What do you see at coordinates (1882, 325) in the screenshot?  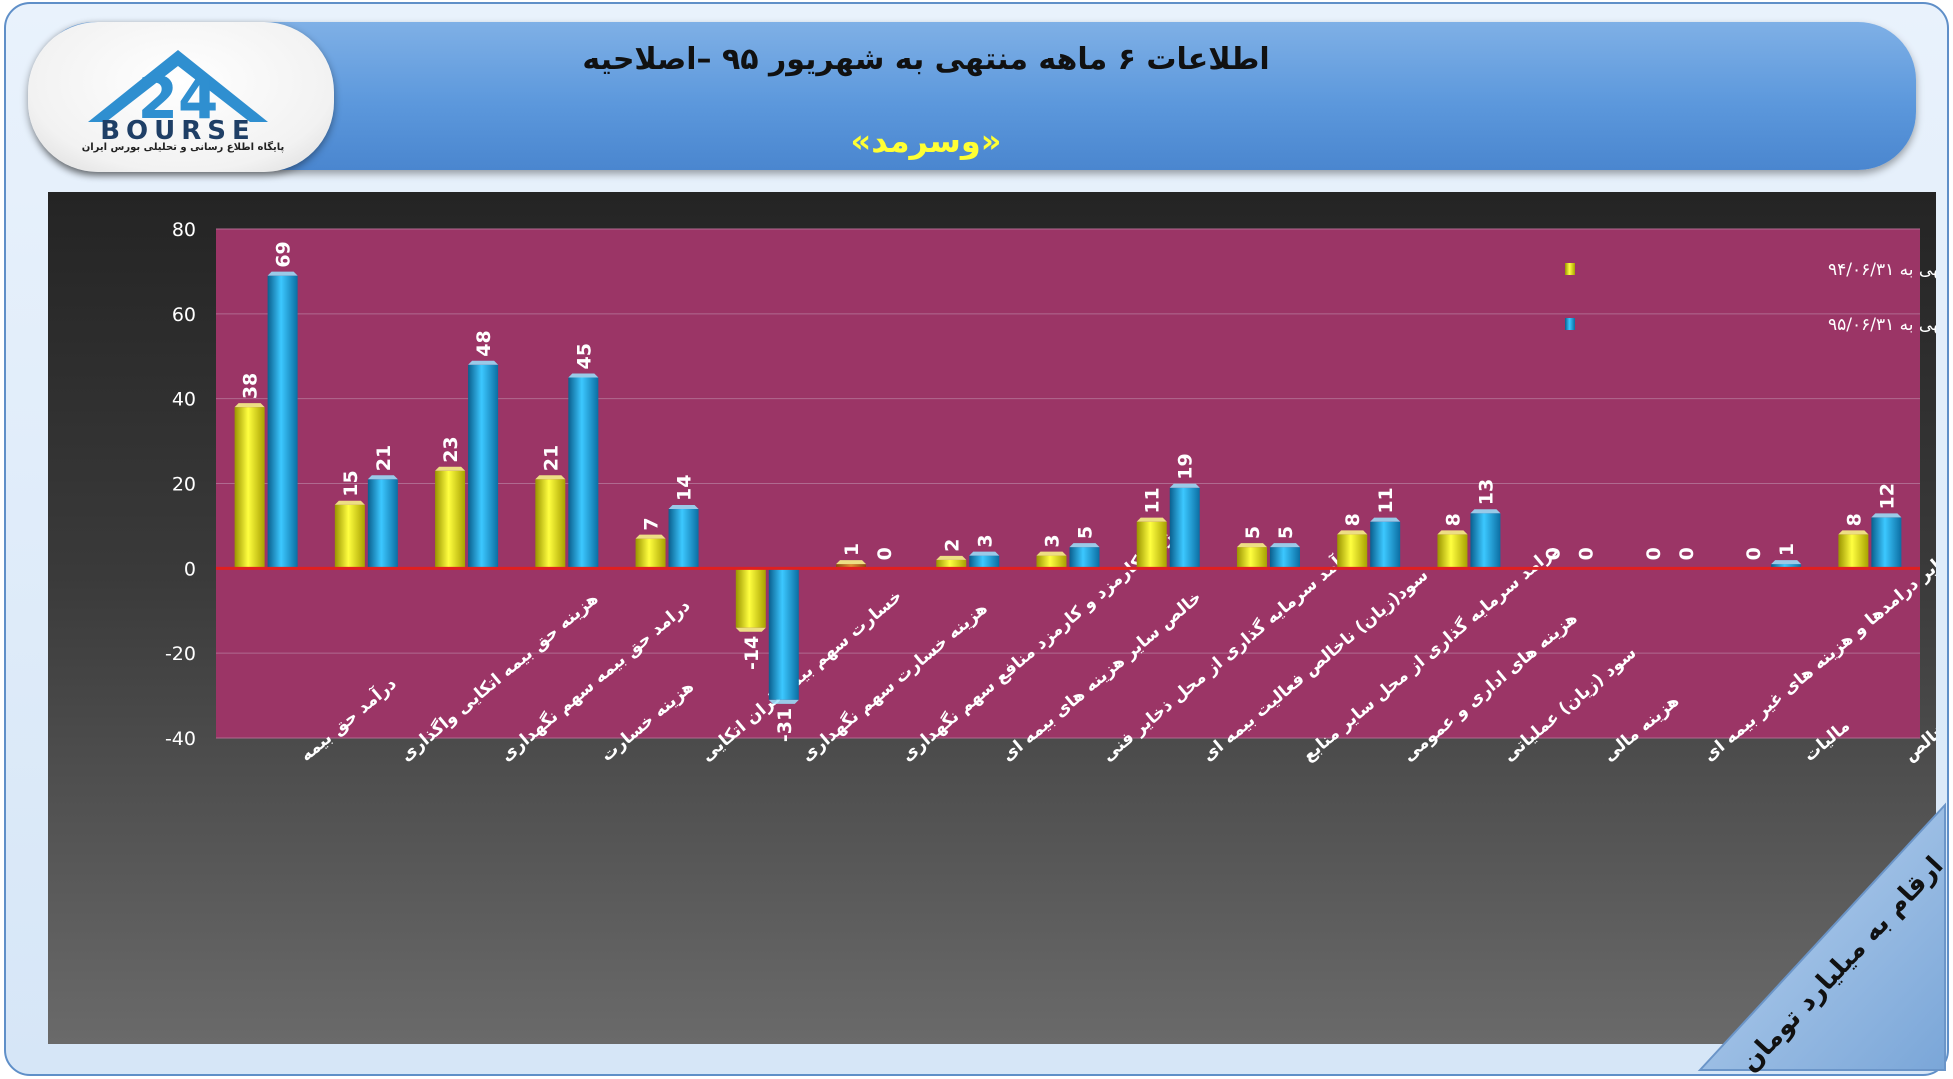 I see `legend-label: عملکرد منتهی به ۹۵/۰۶/۳۱` at bounding box center [1882, 325].